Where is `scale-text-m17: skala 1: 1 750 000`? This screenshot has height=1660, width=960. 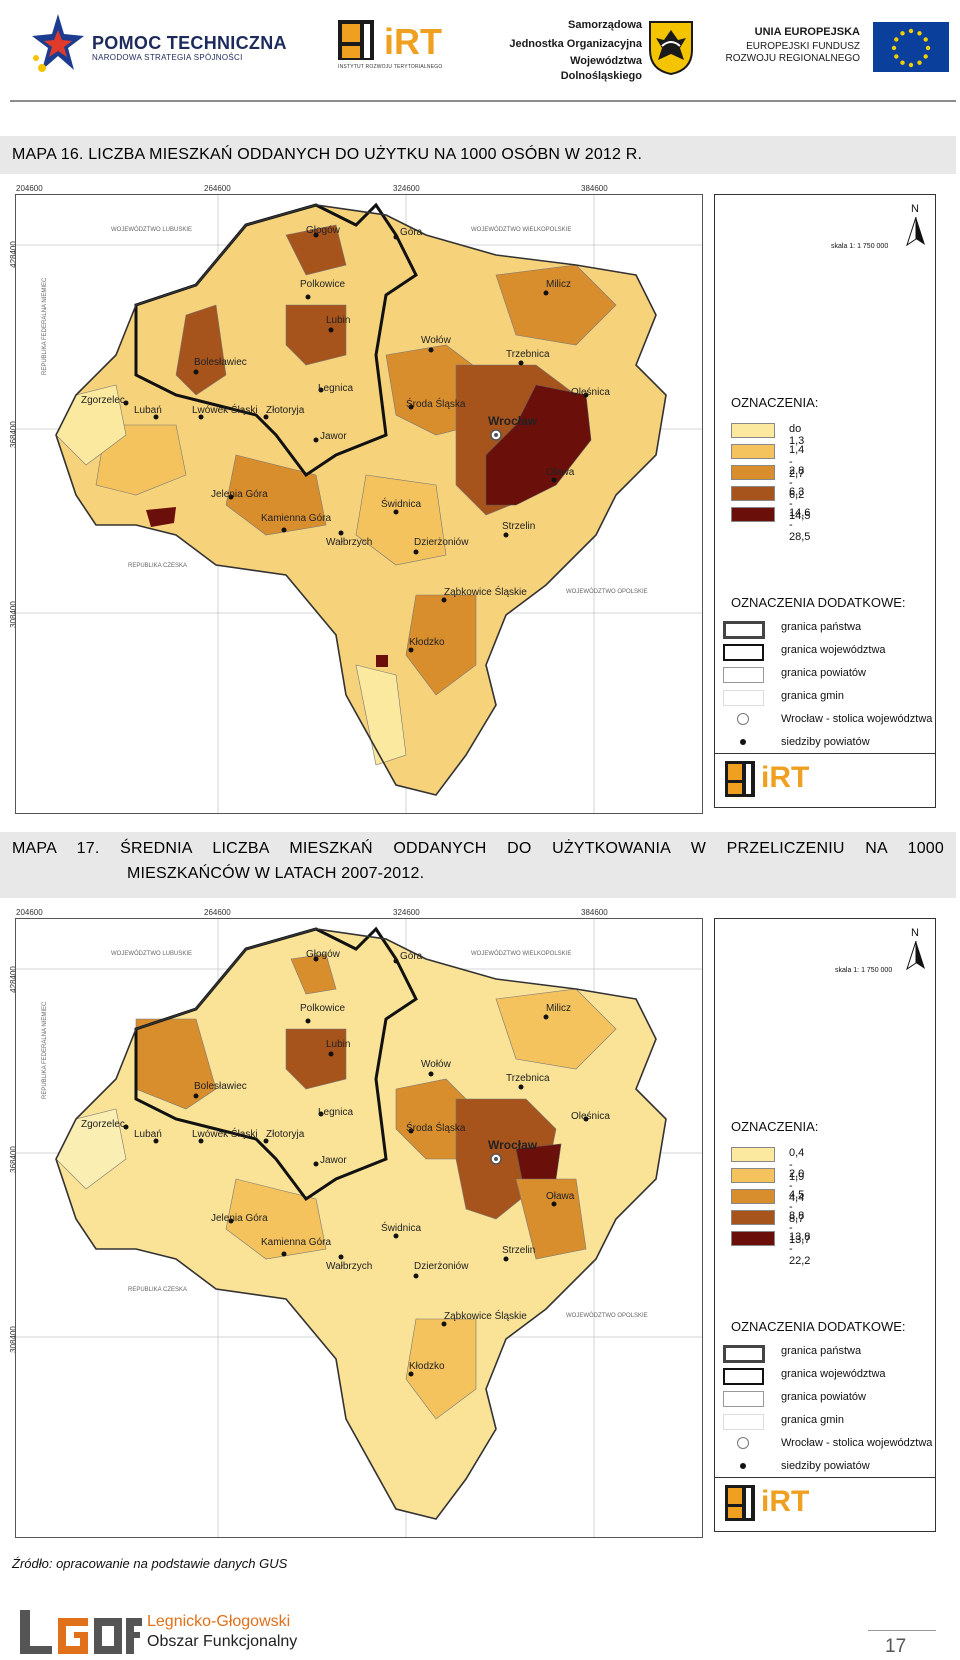 scale-text-m17: skala 1: 1 750 000 is located at coordinates (864, 970).